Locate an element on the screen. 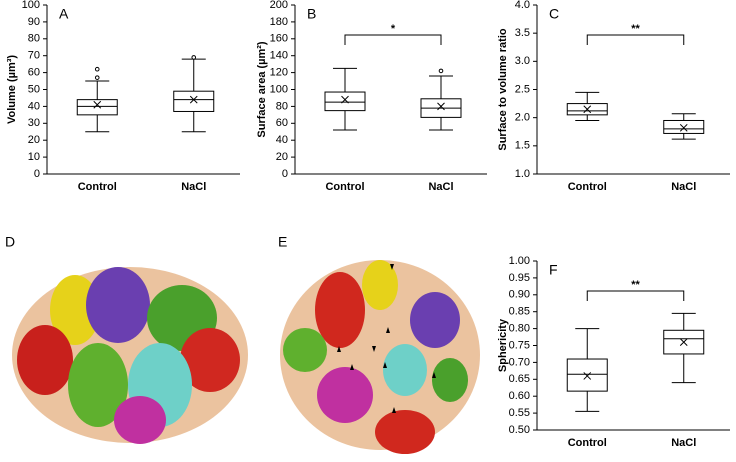 The image size is (736, 462). y-tick-label: 1.5 is located at coordinates (522, 146).